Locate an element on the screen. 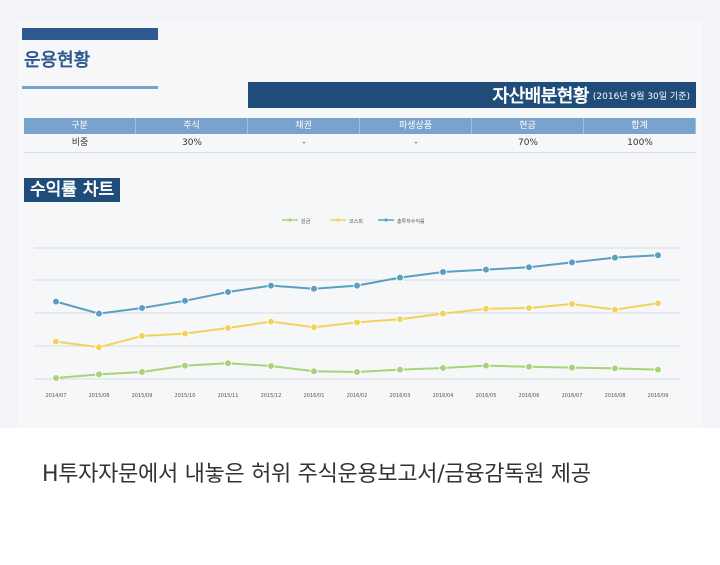 Image resolution: width=720 pixels, height=565 pixels. table-header-cell: 주식 is located at coordinates (192, 126).